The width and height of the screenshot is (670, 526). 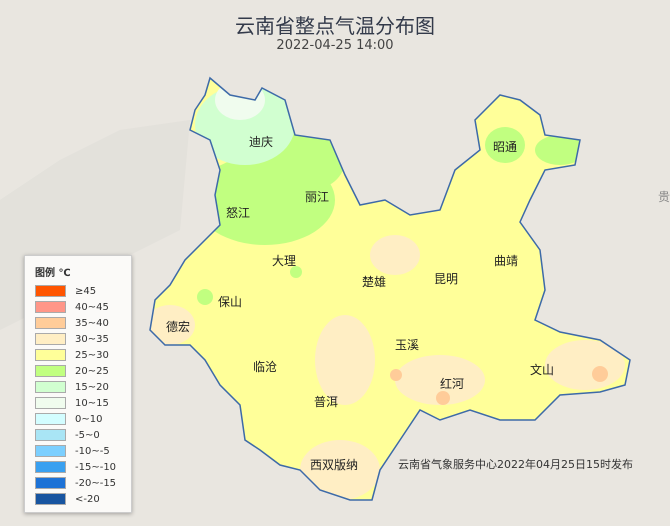 I want to click on legend-label: 15~20, so click(x=92, y=387).